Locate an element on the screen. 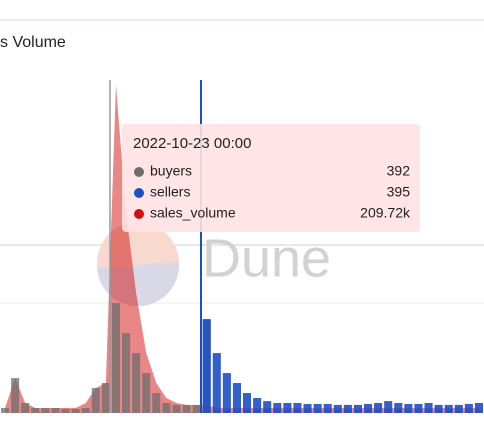 This screenshot has height=424, width=484. legend-label: buyers is located at coordinates (171, 171).